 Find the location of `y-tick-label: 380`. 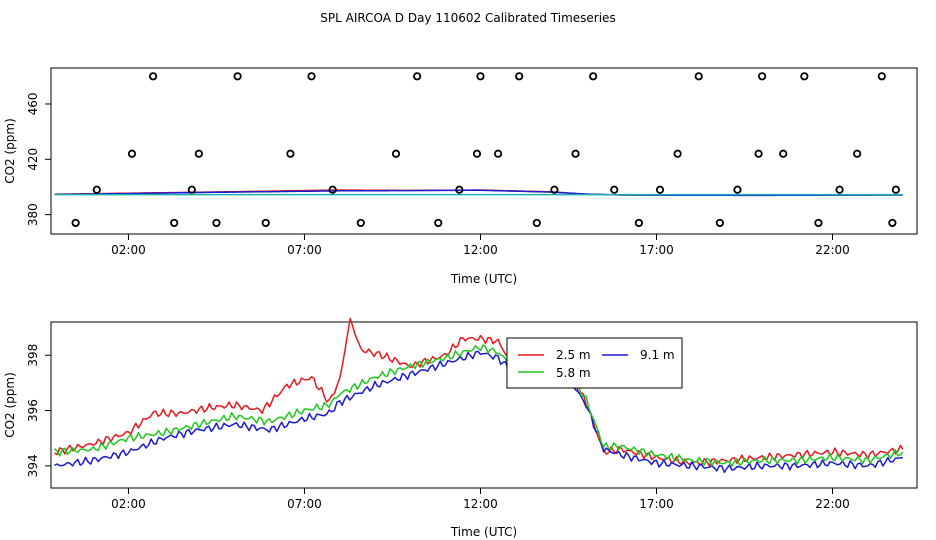

y-tick-label: 380 is located at coordinates (33, 214).